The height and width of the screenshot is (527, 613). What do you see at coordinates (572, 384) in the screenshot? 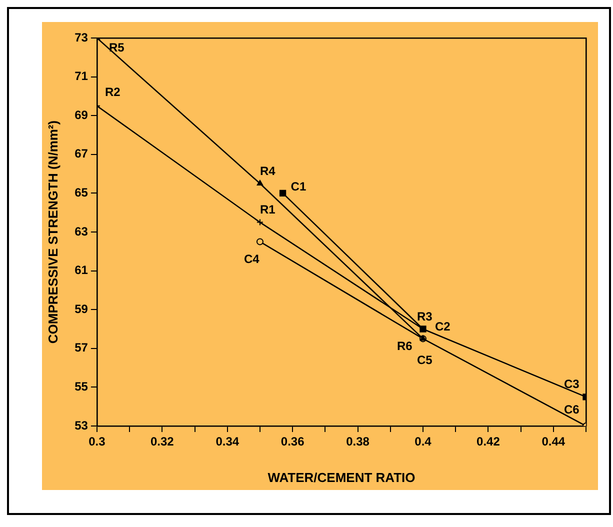
I see `annotation: C3` at bounding box center [572, 384].